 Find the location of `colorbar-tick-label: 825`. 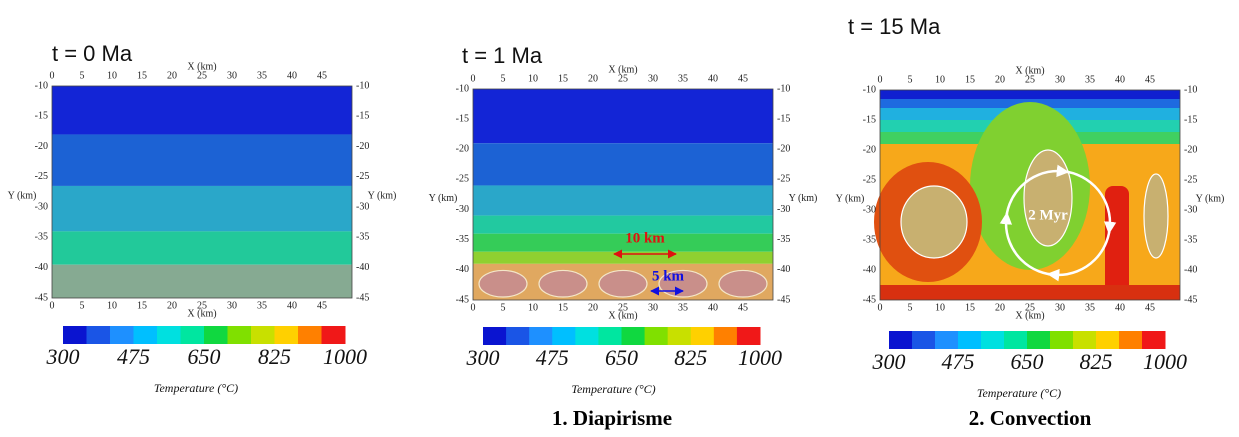

colorbar-tick-label: 825 is located at coordinates (274, 356).